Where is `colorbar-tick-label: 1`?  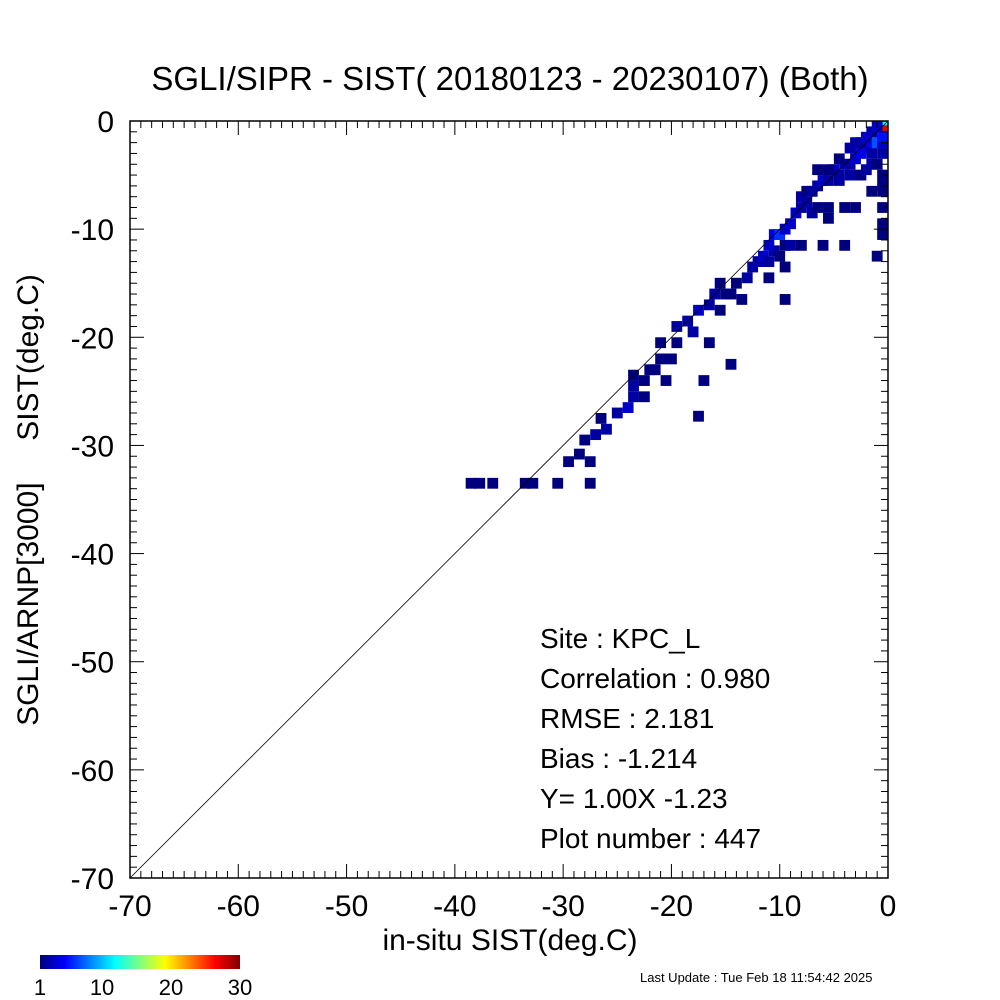
colorbar-tick-label: 1 is located at coordinates (40, 987).